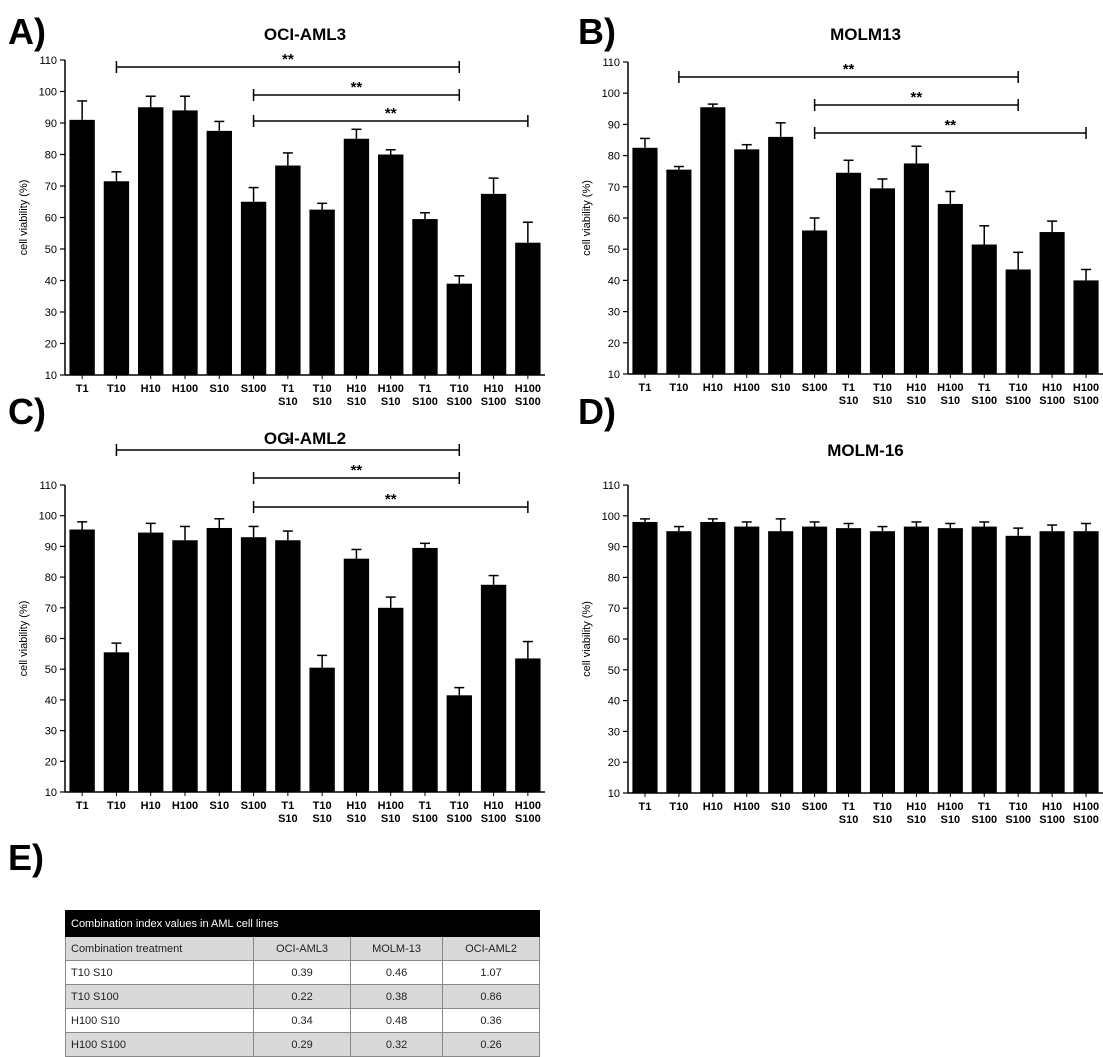 Image resolution: width=1103 pixels, height=1057 pixels. I want to click on table-cell: 0.26, so click(491, 1044).